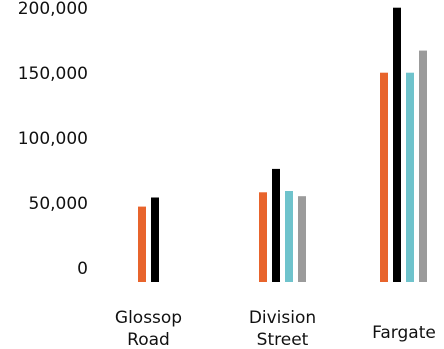 The image size is (444, 349). Describe the element at coordinates (283, 339) in the screenshot. I see `x-tick-label: Street` at that location.